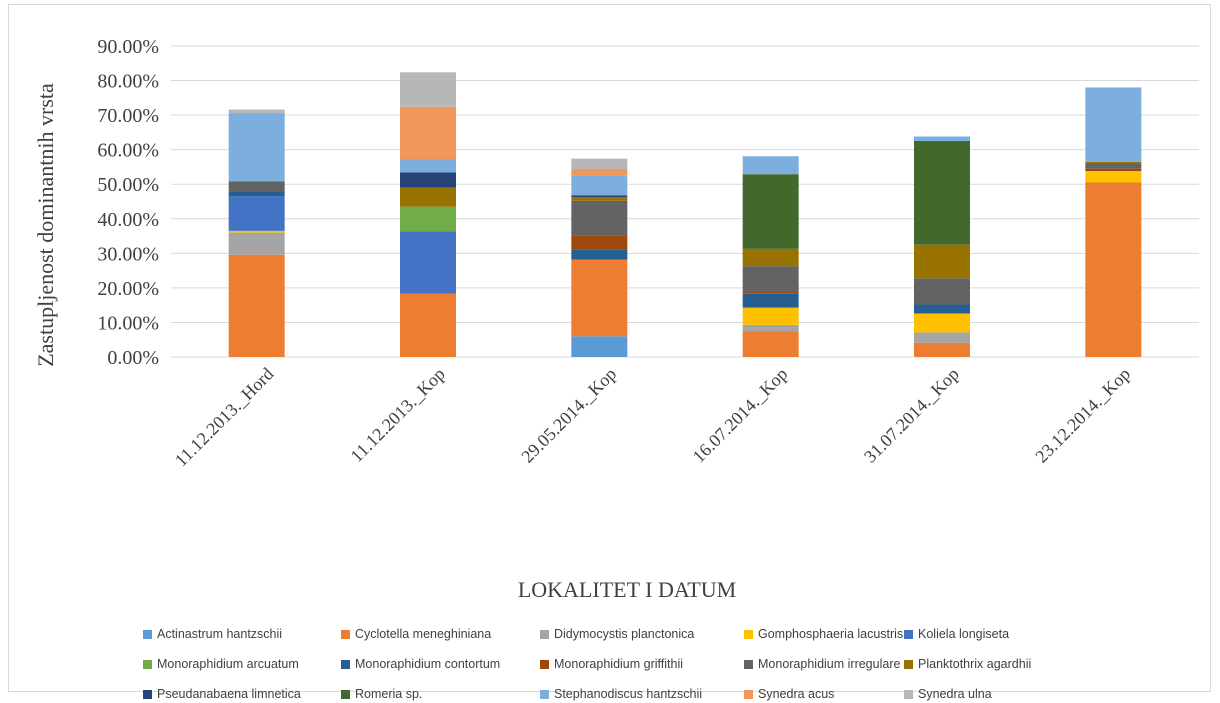 This screenshot has width=1220, height=703. I want to click on legend-item: Stephanodiscus hantzschii, so click(642, 694).